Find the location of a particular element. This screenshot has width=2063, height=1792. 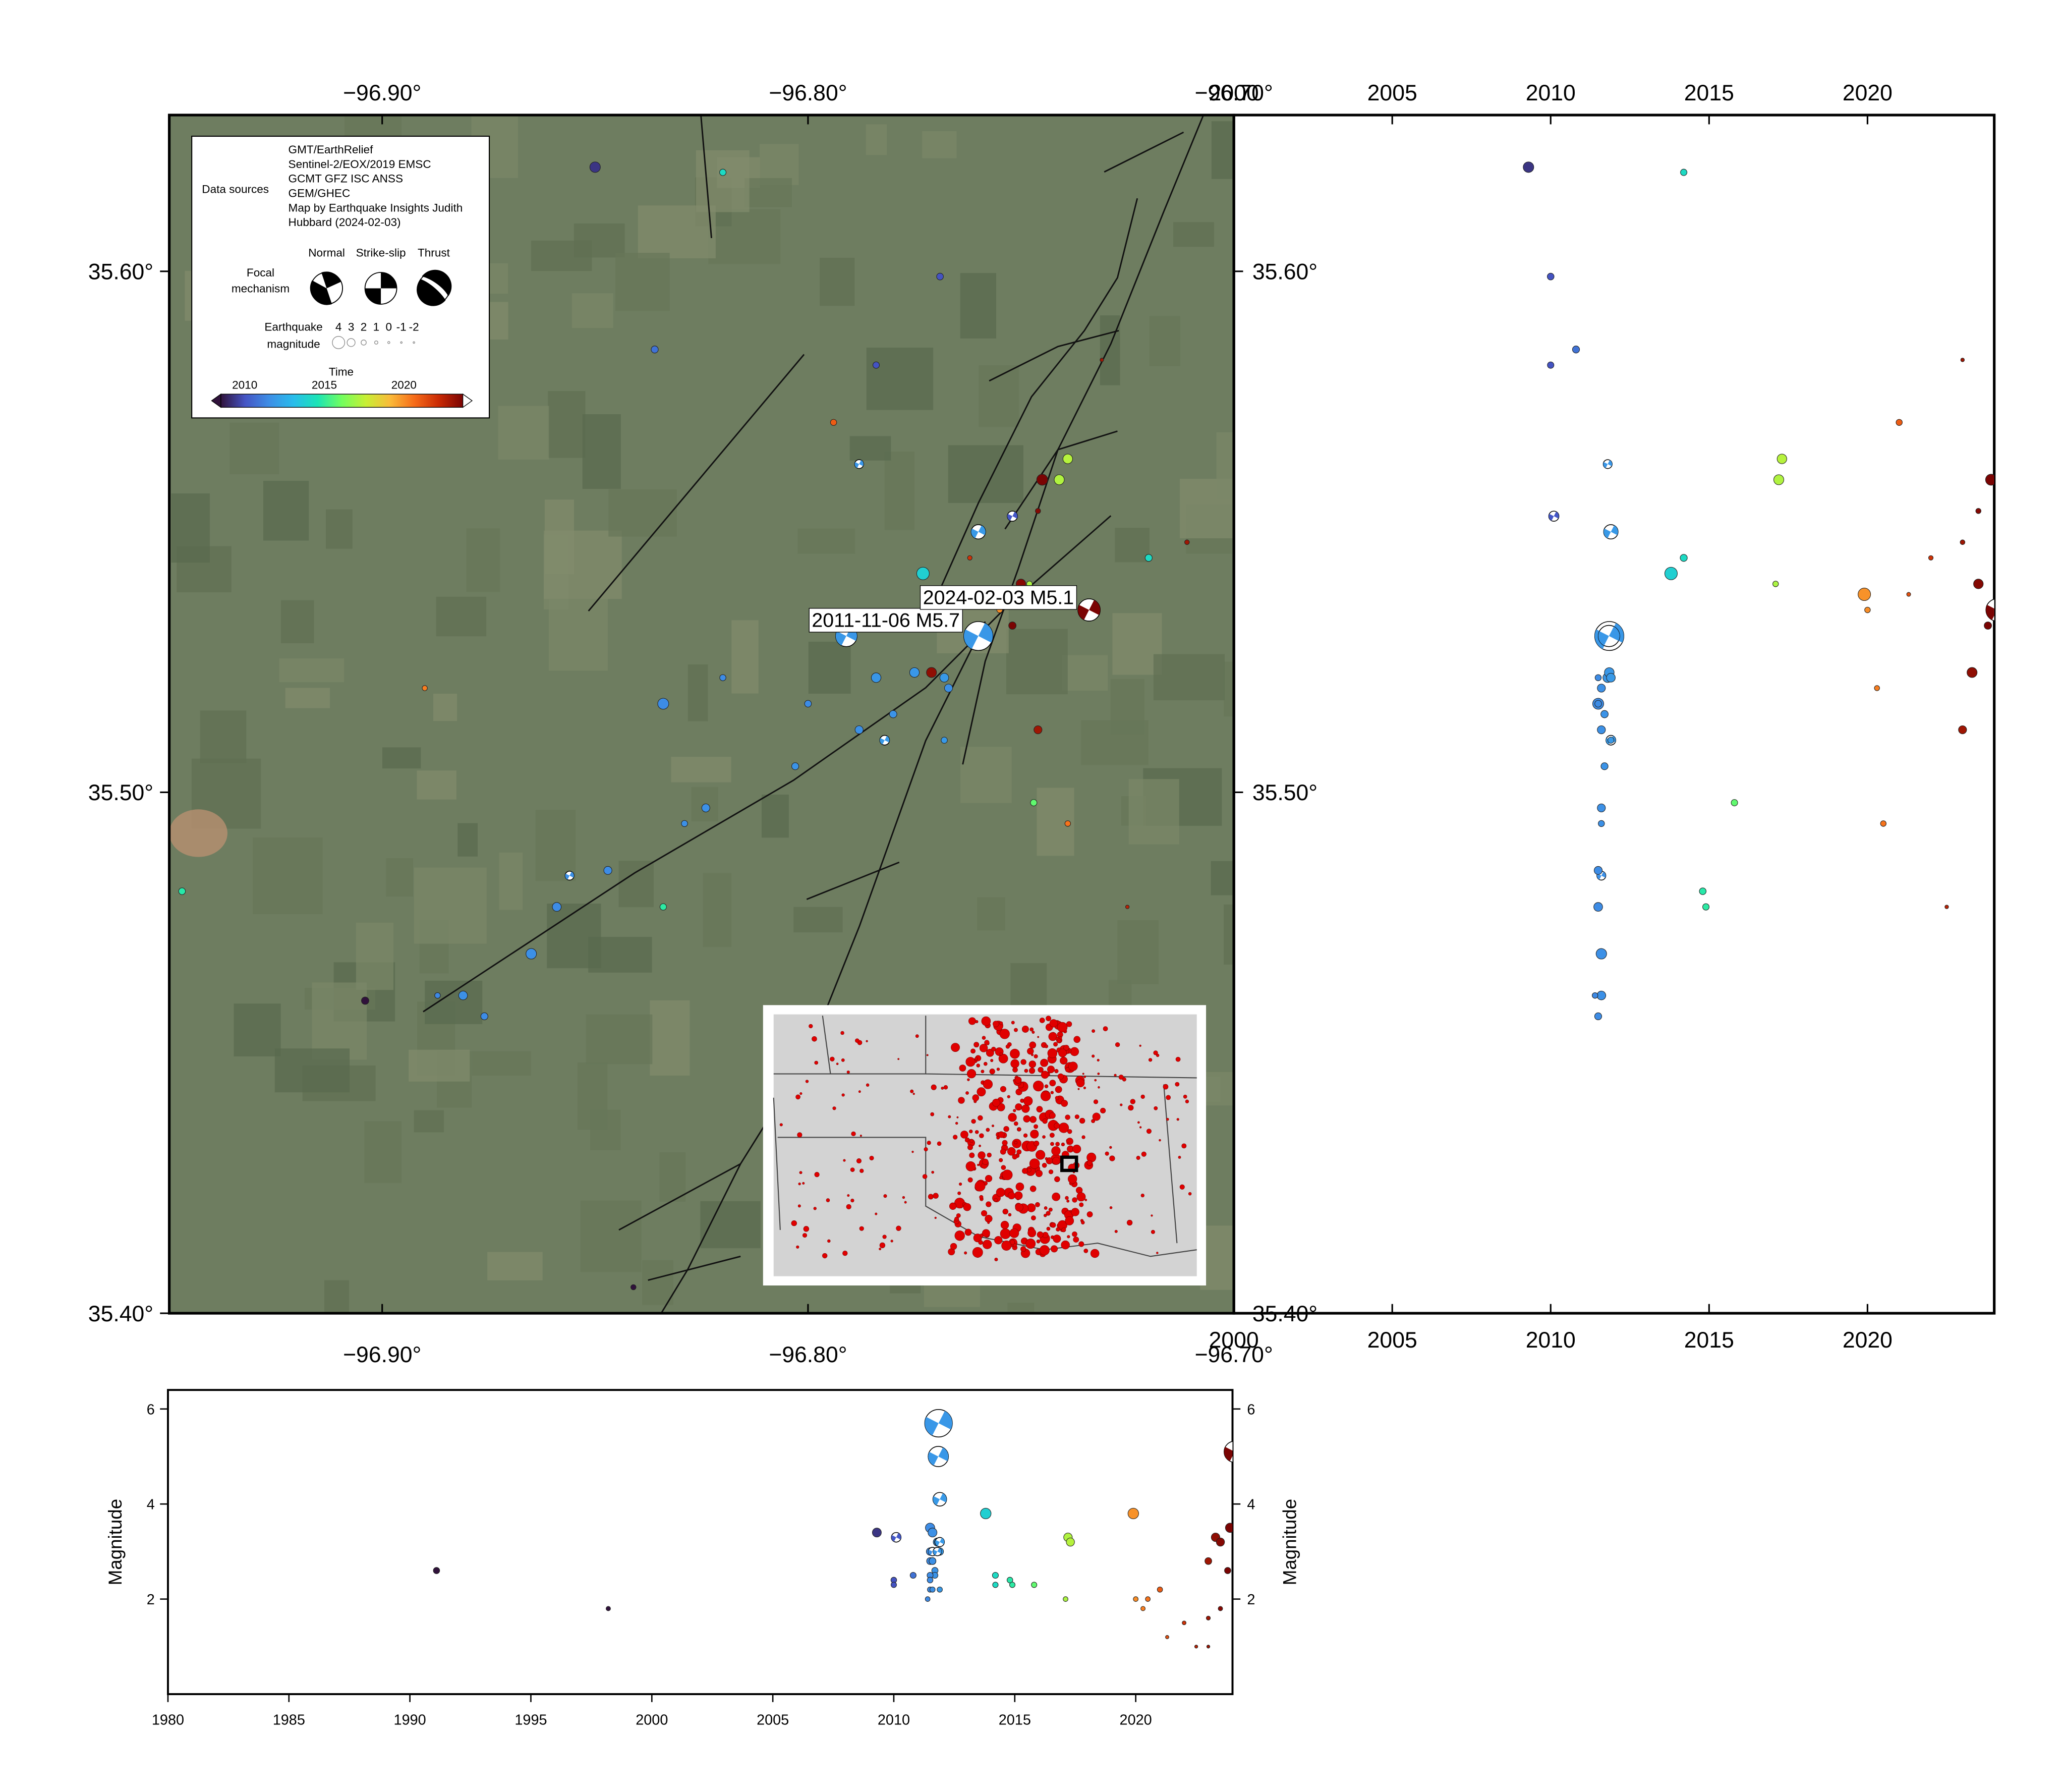

magnitude-events is located at coordinates (833, 1529).